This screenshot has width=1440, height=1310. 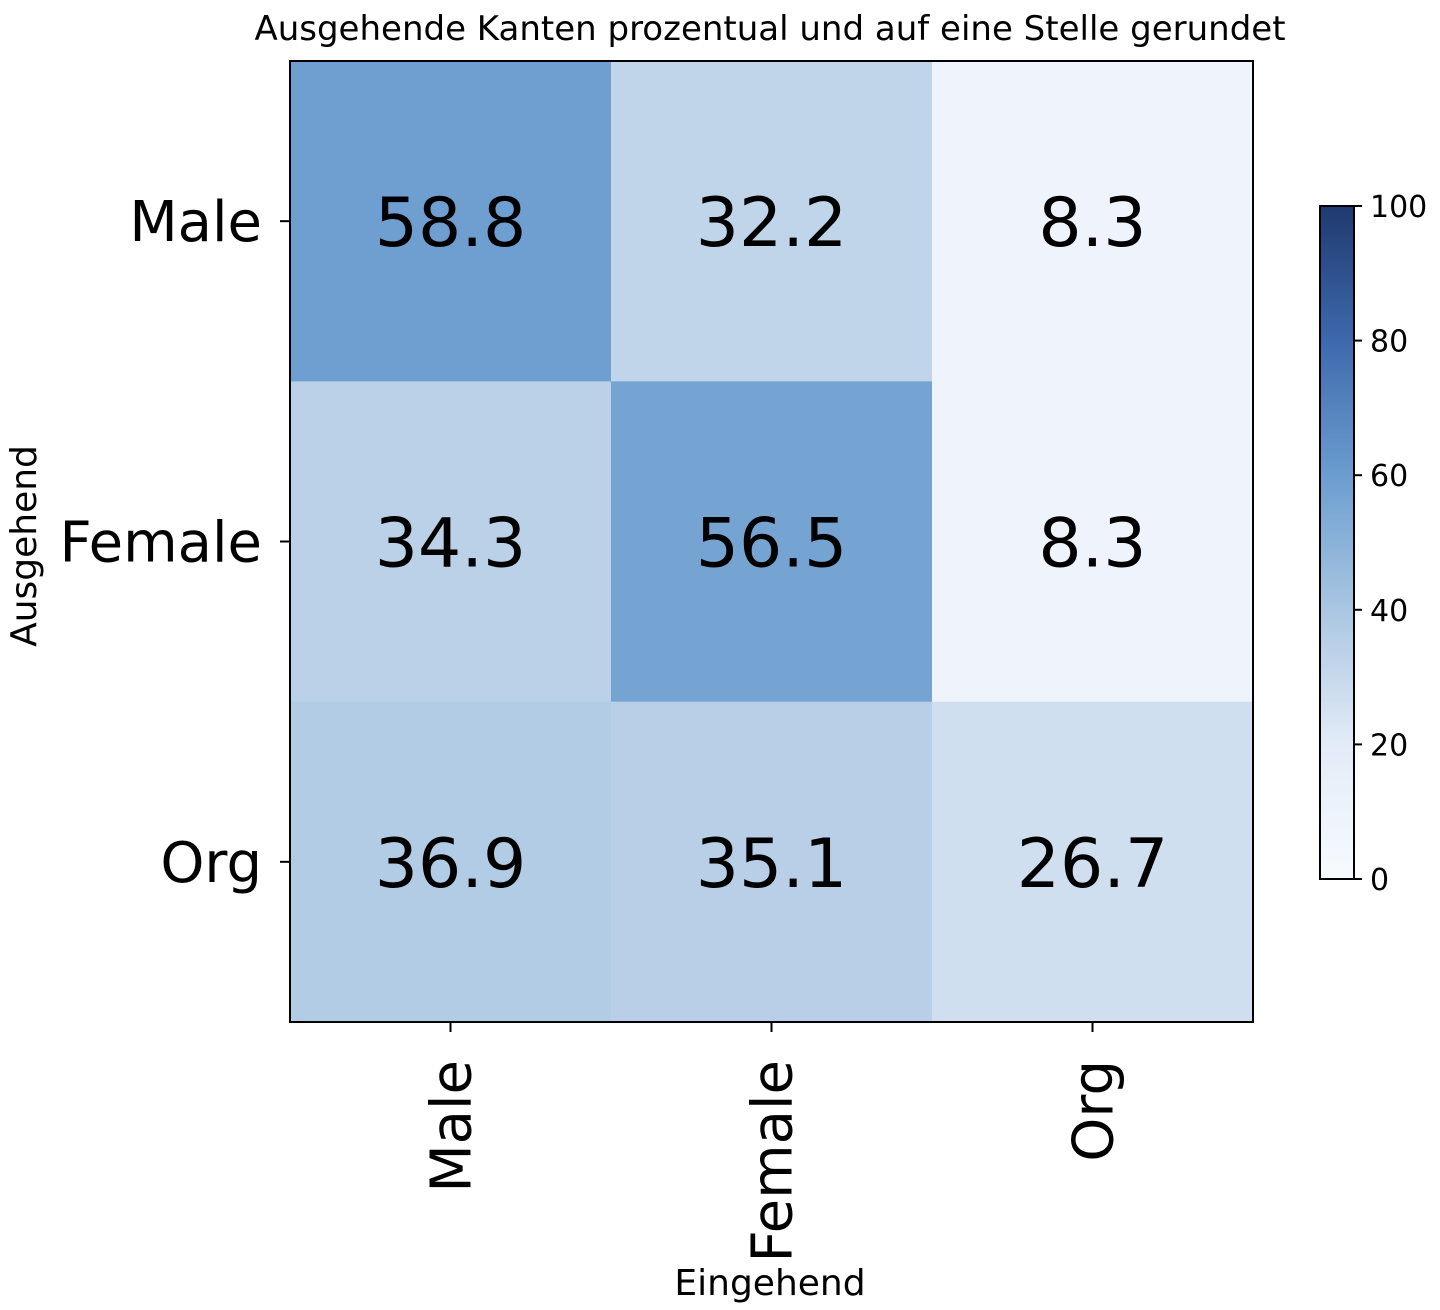 I want to click on x-tick-label: Female, so click(x=773, y=1161).